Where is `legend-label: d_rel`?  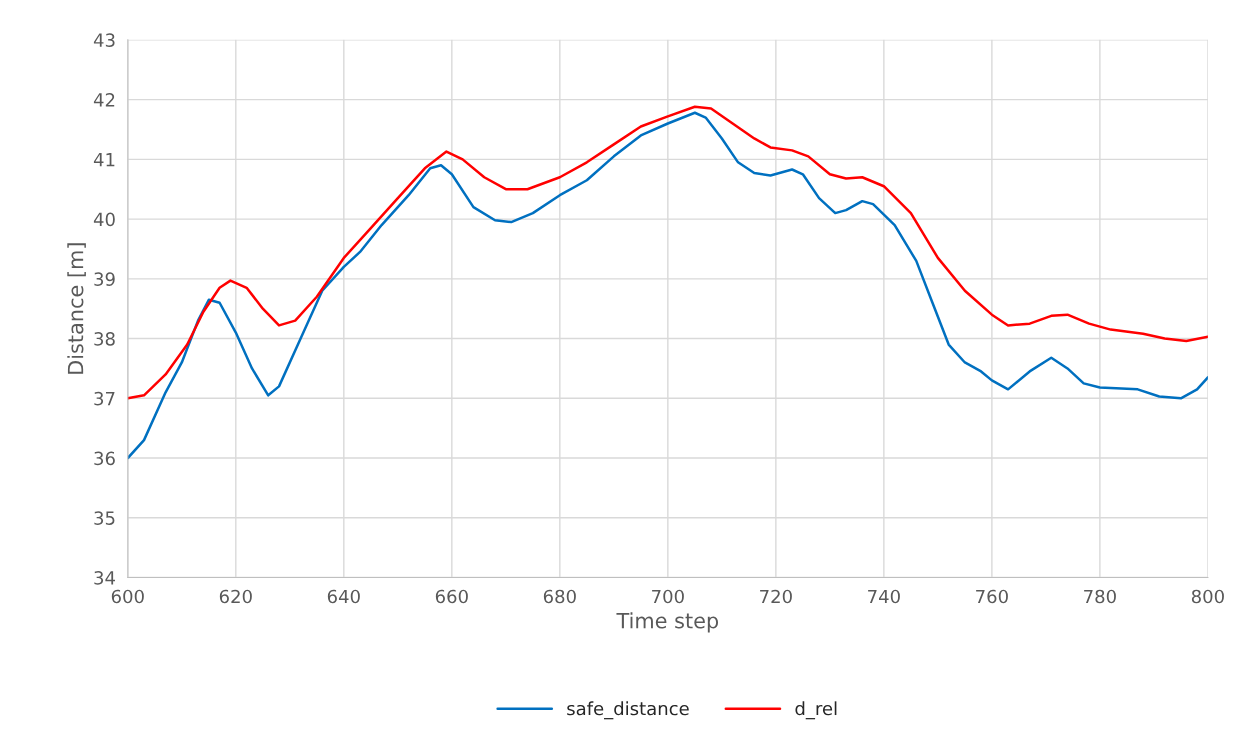 legend-label: d_rel is located at coordinates (816, 710).